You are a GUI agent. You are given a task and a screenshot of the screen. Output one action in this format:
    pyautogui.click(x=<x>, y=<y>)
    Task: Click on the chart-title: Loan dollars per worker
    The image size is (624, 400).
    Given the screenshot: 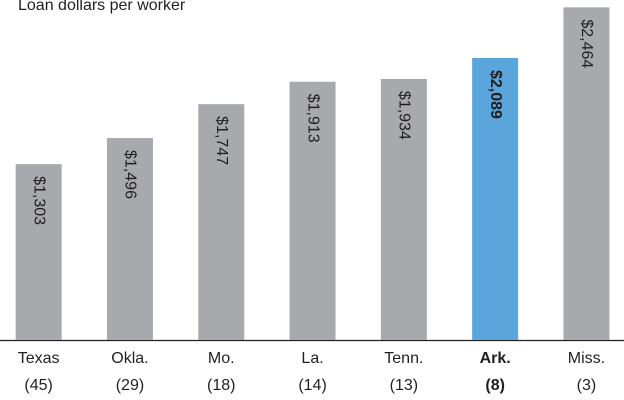 What is the action you would take?
    pyautogui.click(x=102, y=7)
    